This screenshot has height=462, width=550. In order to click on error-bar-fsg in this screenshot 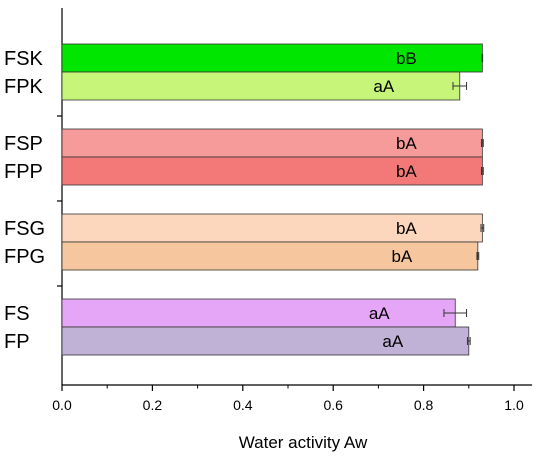, I will do `click(482, 228)`.